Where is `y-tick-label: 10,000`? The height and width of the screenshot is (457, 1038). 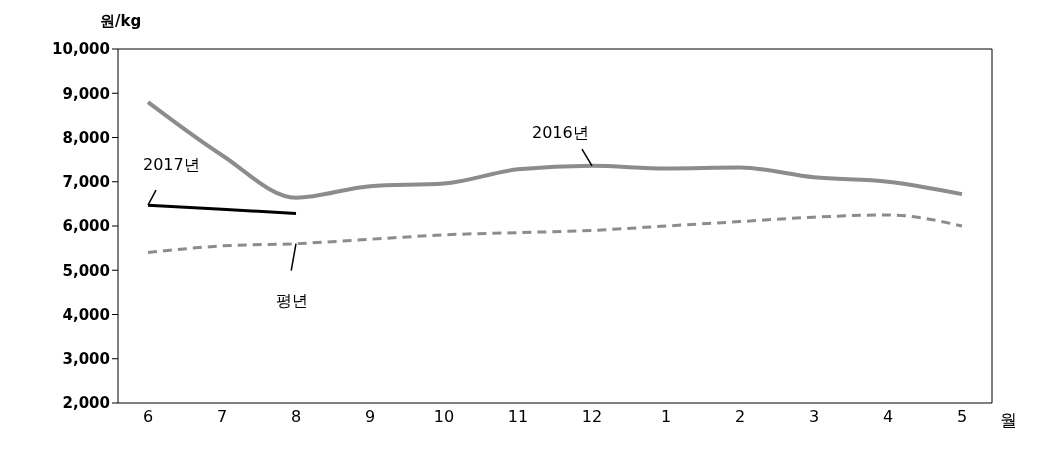
y-tick-label: 10,000 is located at coordinates (81, 49).